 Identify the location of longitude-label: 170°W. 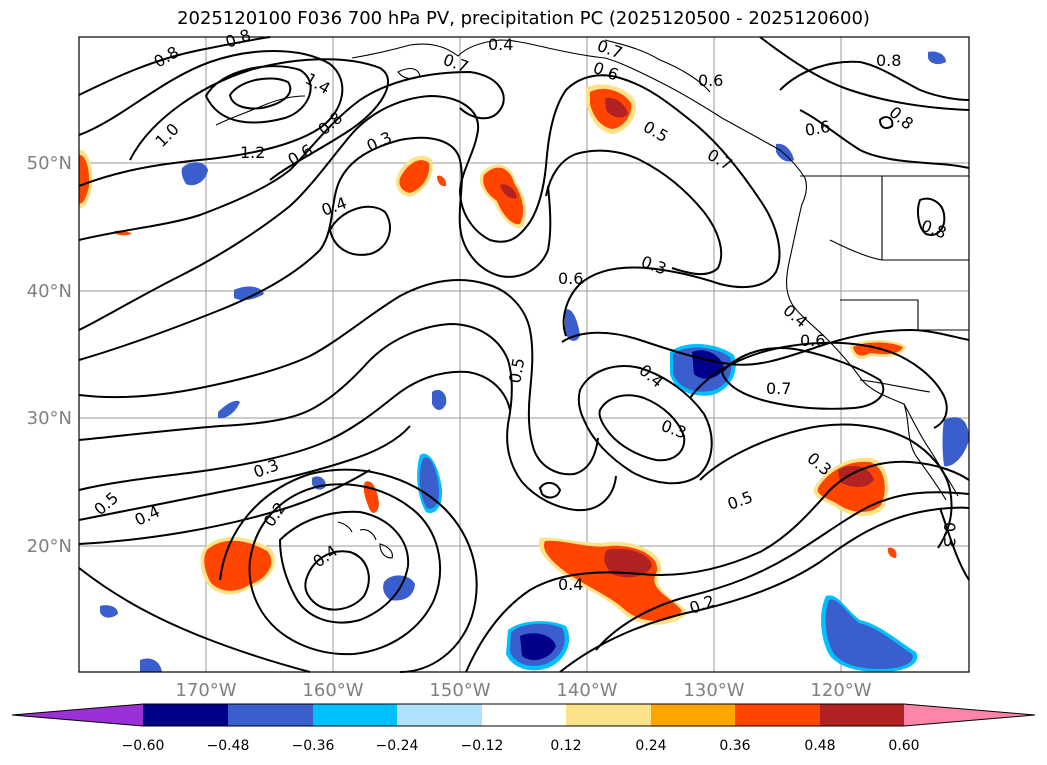
(205, 690).